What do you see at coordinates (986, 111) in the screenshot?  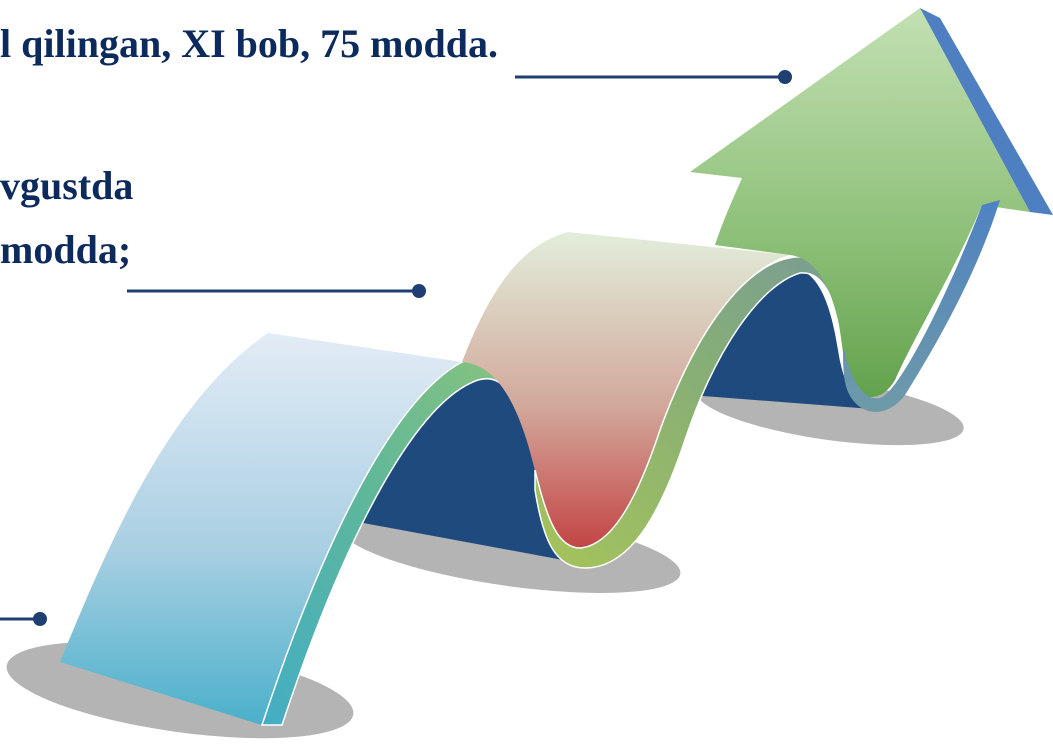 I see `arrow-edge` at bounding box center [986, 111].